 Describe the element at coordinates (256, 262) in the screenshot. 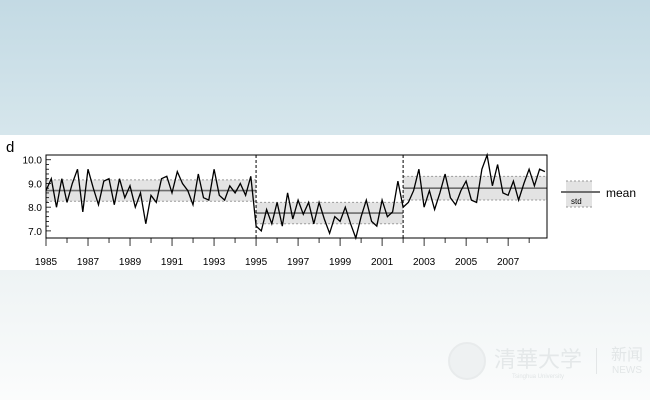

I see `x-tick-label: 1995` at that location.